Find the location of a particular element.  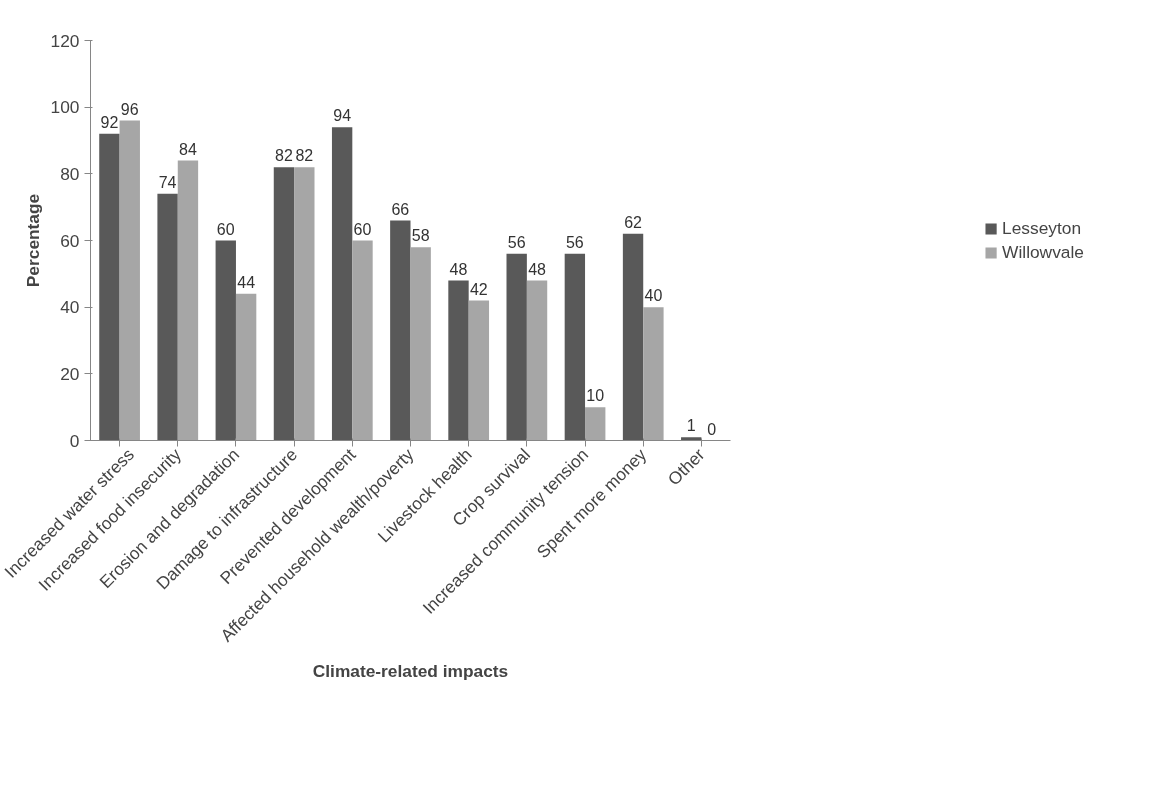

data-label: 74 is located at coordinates (167, 182).